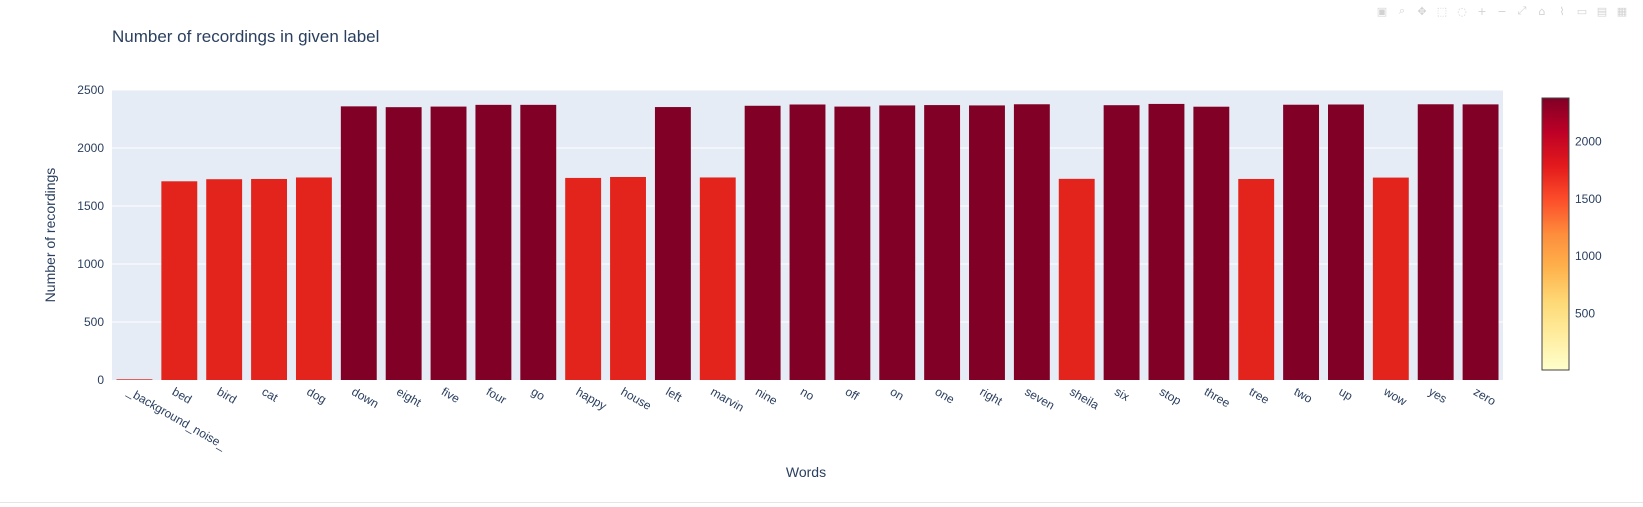 The width and height of the screenshot is (1643, 507). What do you see at coordinates (1303, 395) in the screenshot?
I see `x-tick-label: two` at bounding box center [1303, 395].